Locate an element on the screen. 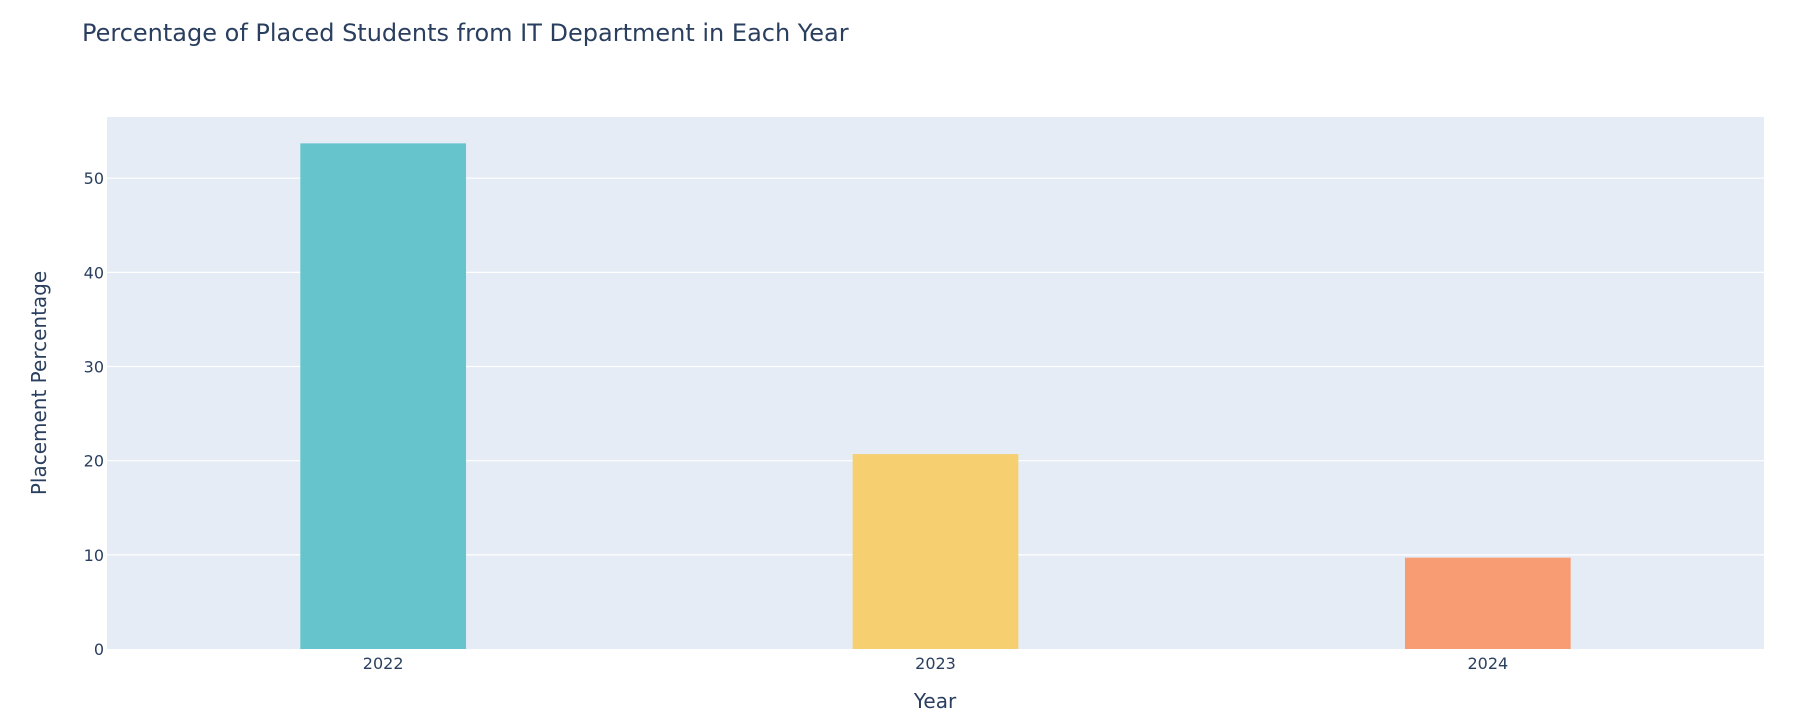 The image size is (1806, 727). x-tick-label-2023: 2023 is located at coordinates (935, 663).